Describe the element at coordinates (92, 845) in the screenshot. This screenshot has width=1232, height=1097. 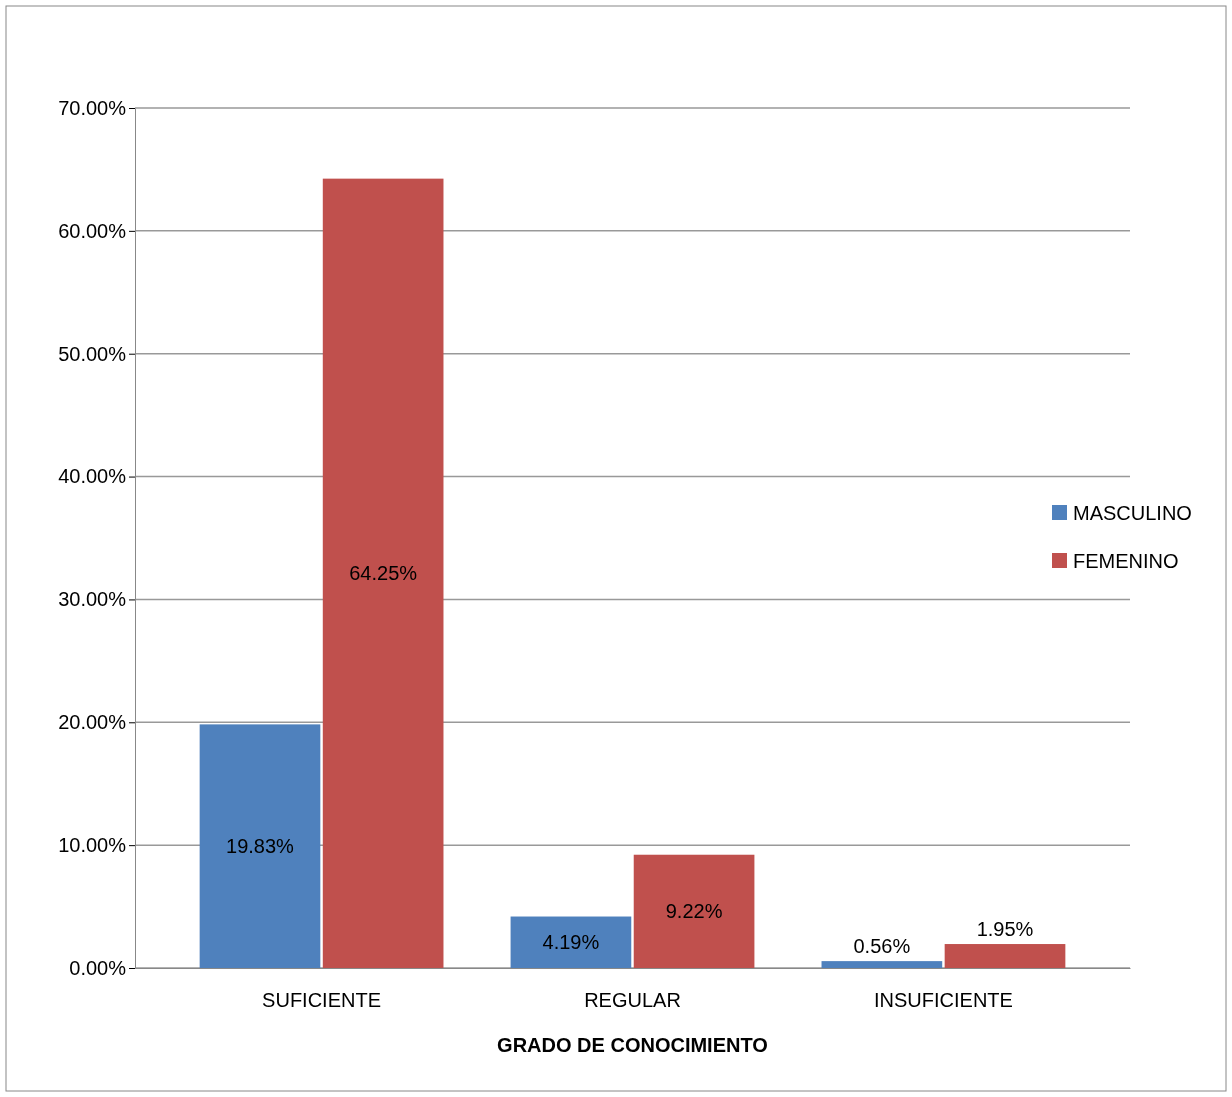
I see `y-tick-label: 10.00%` at that location.